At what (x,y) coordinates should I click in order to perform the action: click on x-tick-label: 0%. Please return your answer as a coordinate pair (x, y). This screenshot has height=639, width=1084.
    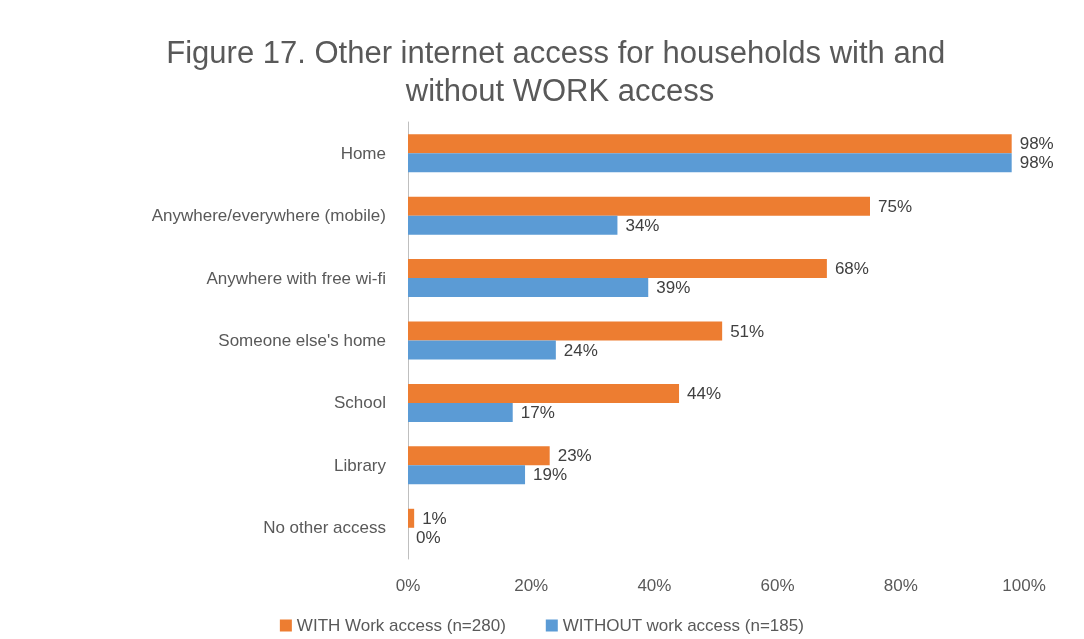
    Looking at the image, I should click on (408, 585).